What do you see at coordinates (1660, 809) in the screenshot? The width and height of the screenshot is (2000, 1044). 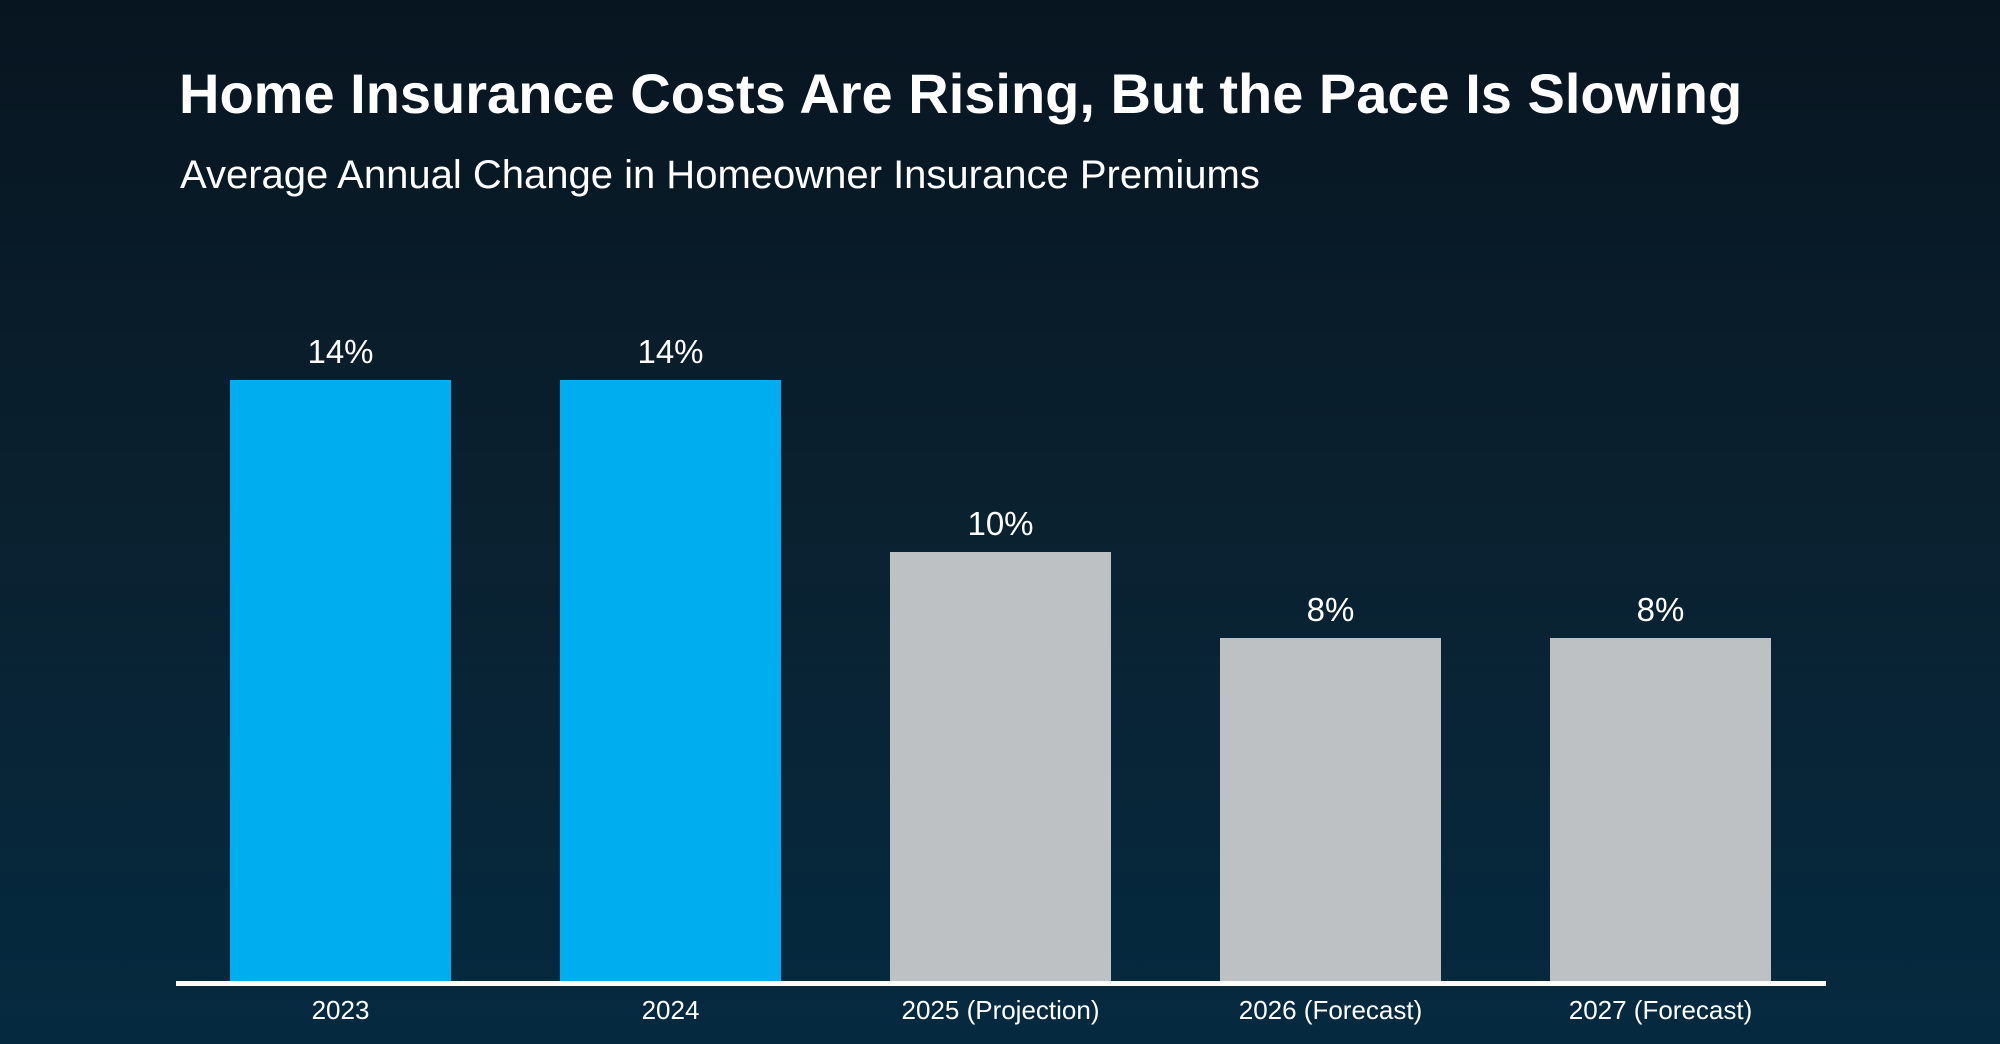 I see `bar-2027` at bounding box center [1660, 809].